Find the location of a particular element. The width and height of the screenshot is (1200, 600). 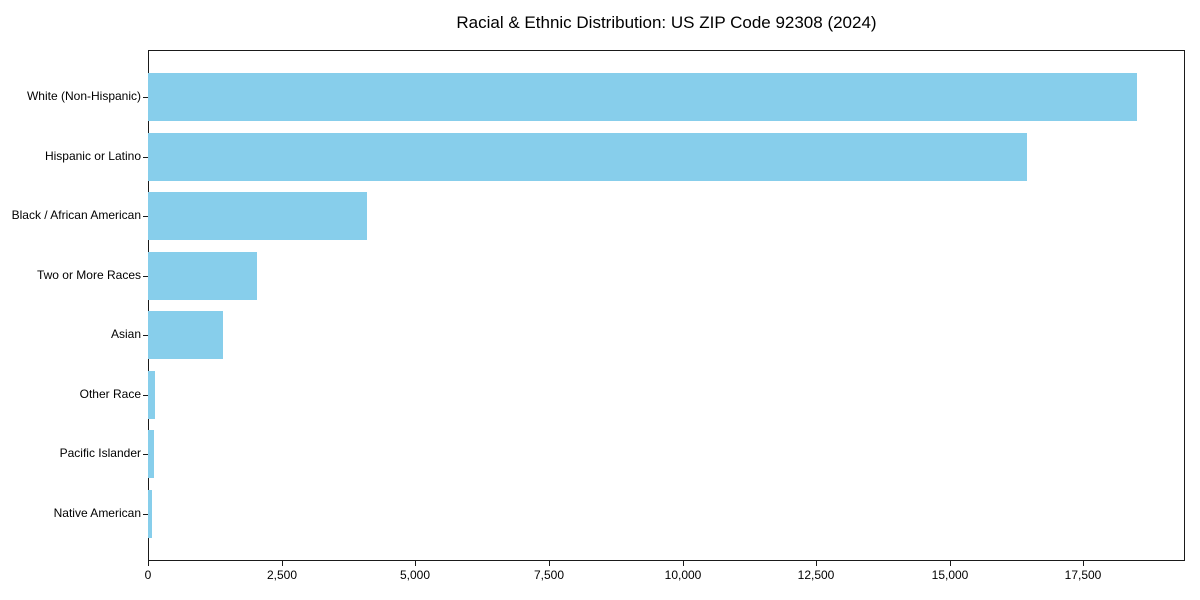

bar-hispanic-or-latino is located at coordinates (587, 157).